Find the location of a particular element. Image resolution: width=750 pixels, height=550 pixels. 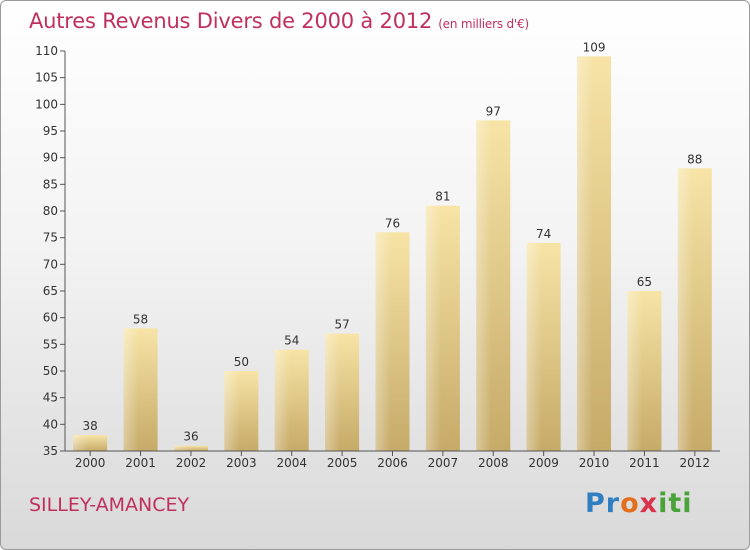

y-tick-label: 40 is located at coordinates (50, 424).